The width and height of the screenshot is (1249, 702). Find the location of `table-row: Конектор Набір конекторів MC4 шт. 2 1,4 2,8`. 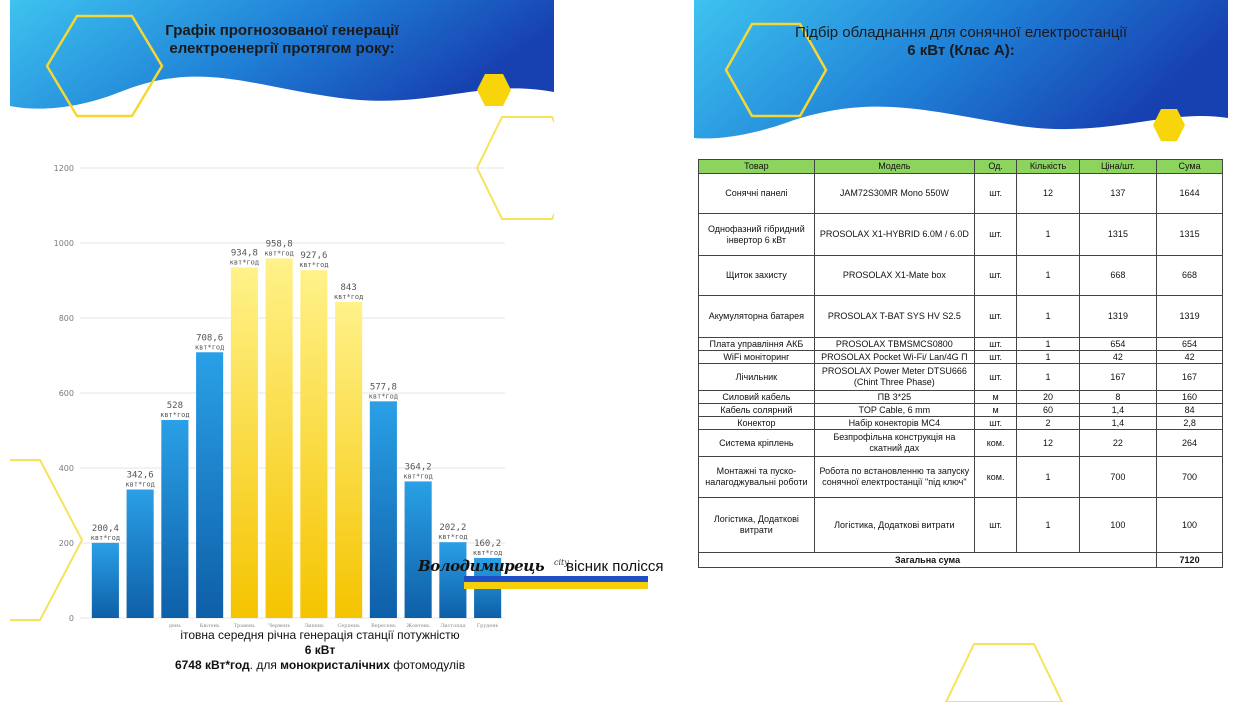

table-row: Конектор Набір конекторів MC4 шт. 2 1,4 2,8 is located at coordinates (960, 423).